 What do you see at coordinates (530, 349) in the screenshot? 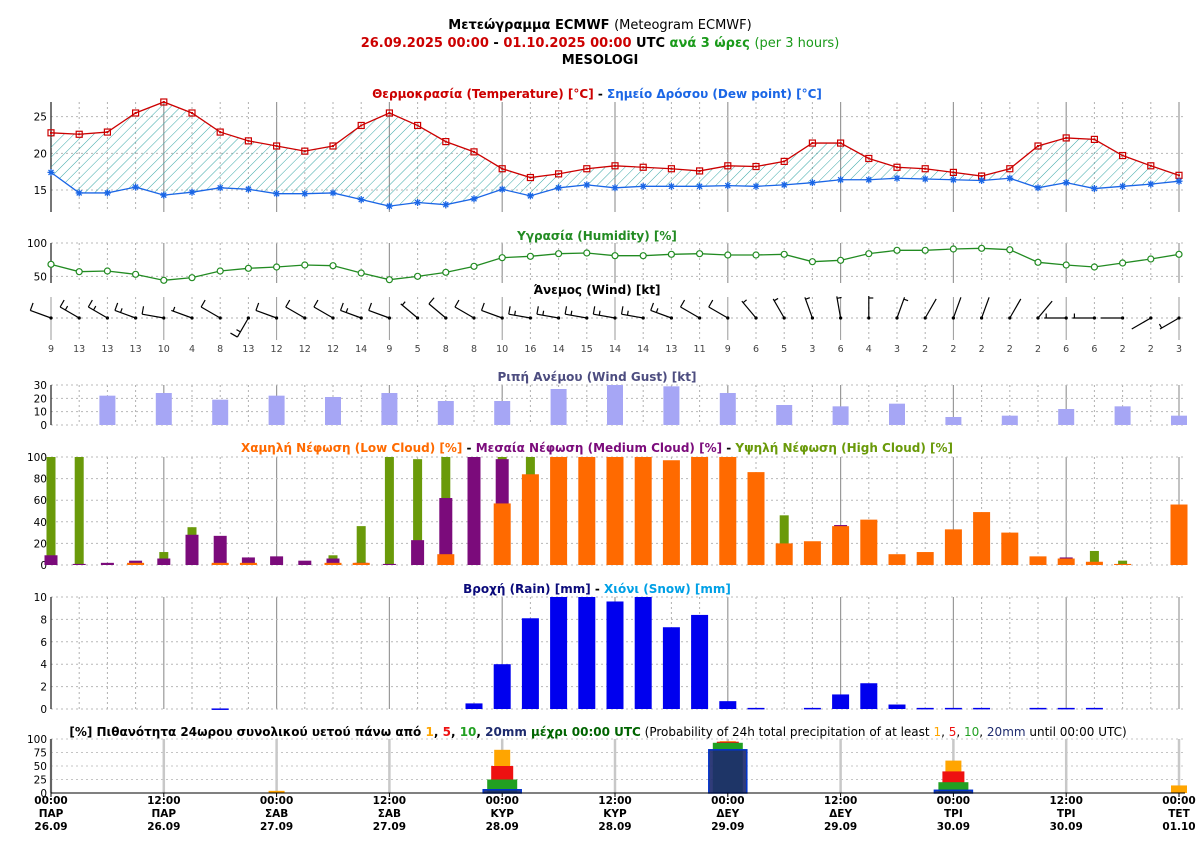
I see `wind-speed-label: 16` at bounding box center [530, 349].